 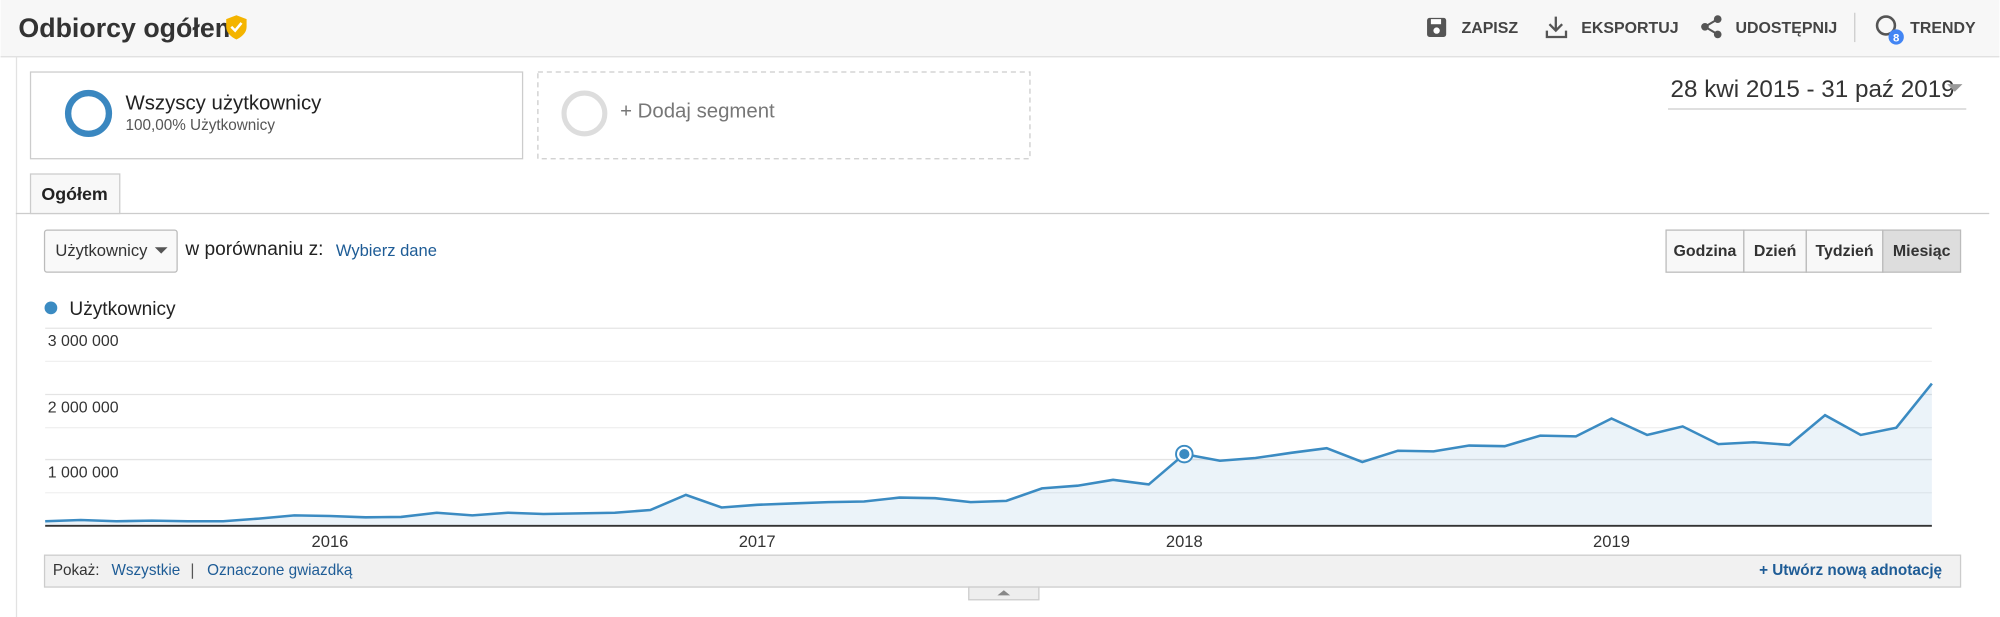 I want to click on x-tick-label: 2017, so click(x=757, y=541).